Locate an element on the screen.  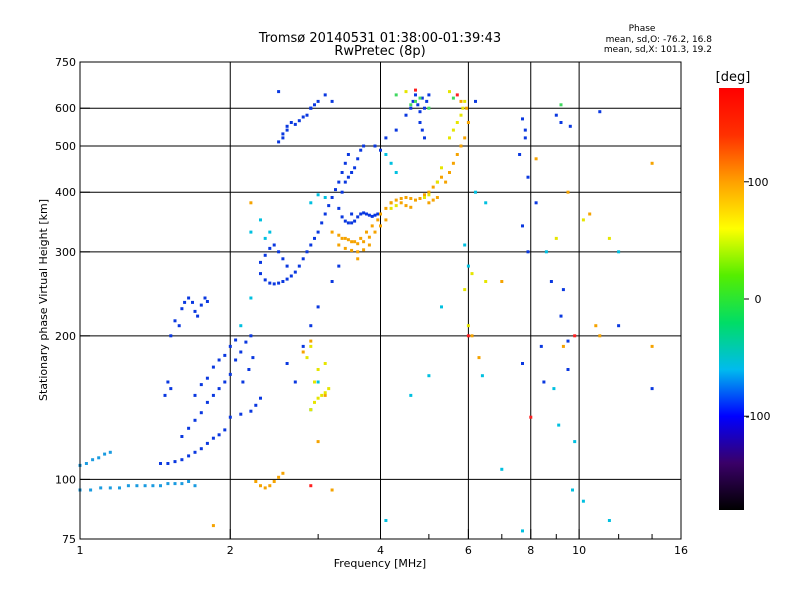
colorbar-ticks: 100 0 -100 is located at coordinates (757, 299).